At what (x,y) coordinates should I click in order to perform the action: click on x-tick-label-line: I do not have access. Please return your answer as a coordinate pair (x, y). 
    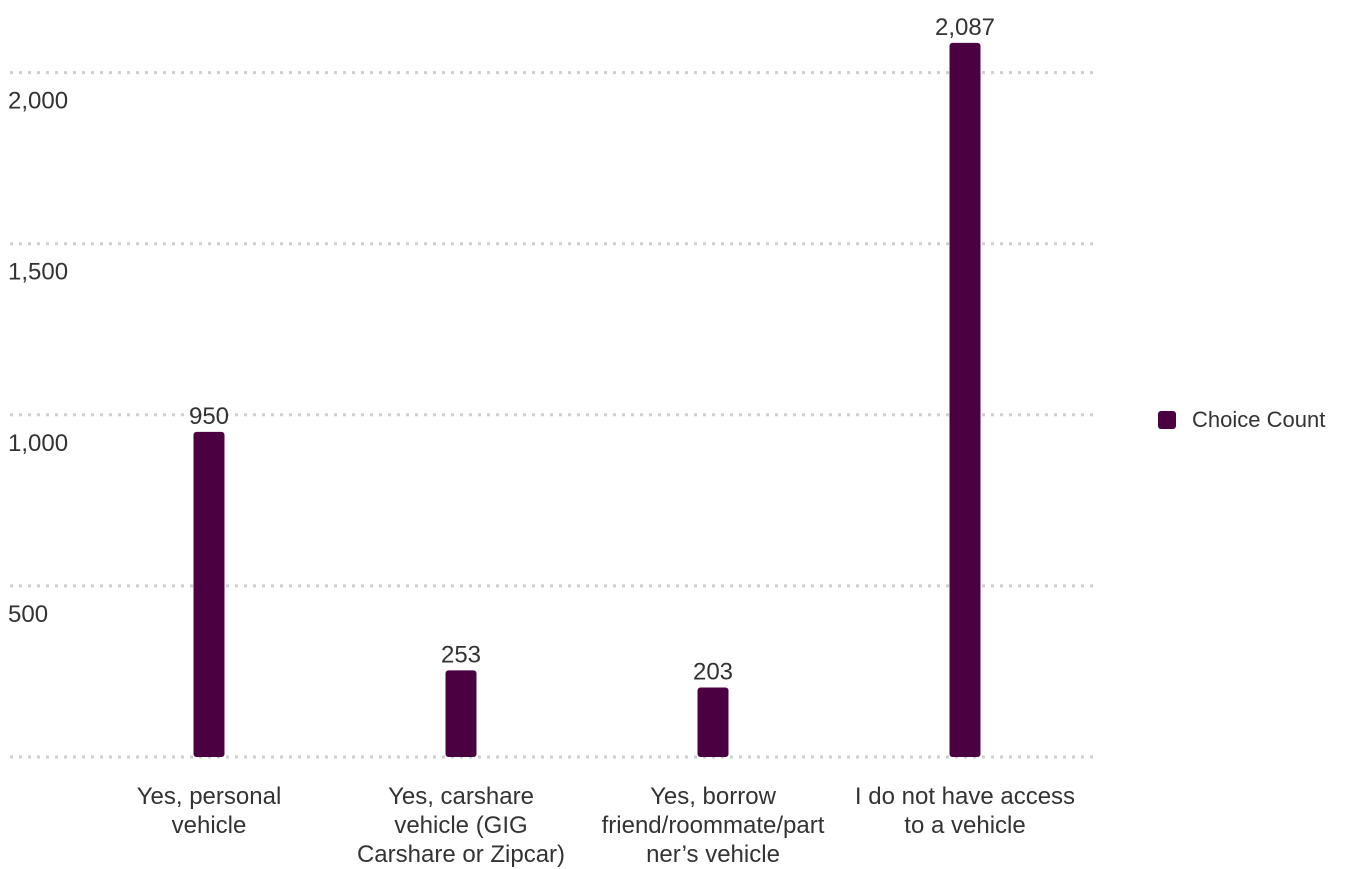
    Looking at the image, I should click on (965, 796).